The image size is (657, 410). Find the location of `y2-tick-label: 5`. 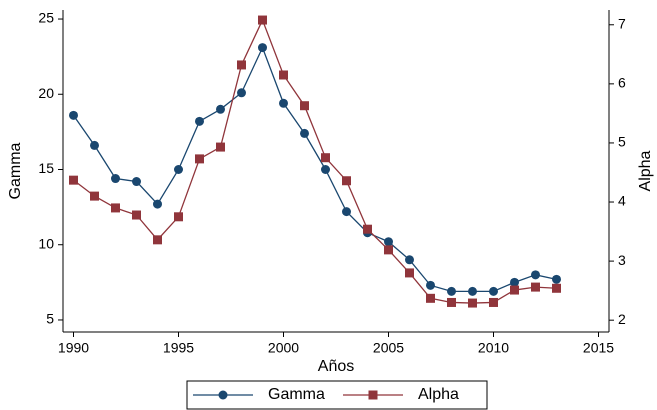

y2-tick-label: 5 is located at coordinates (622, 142).